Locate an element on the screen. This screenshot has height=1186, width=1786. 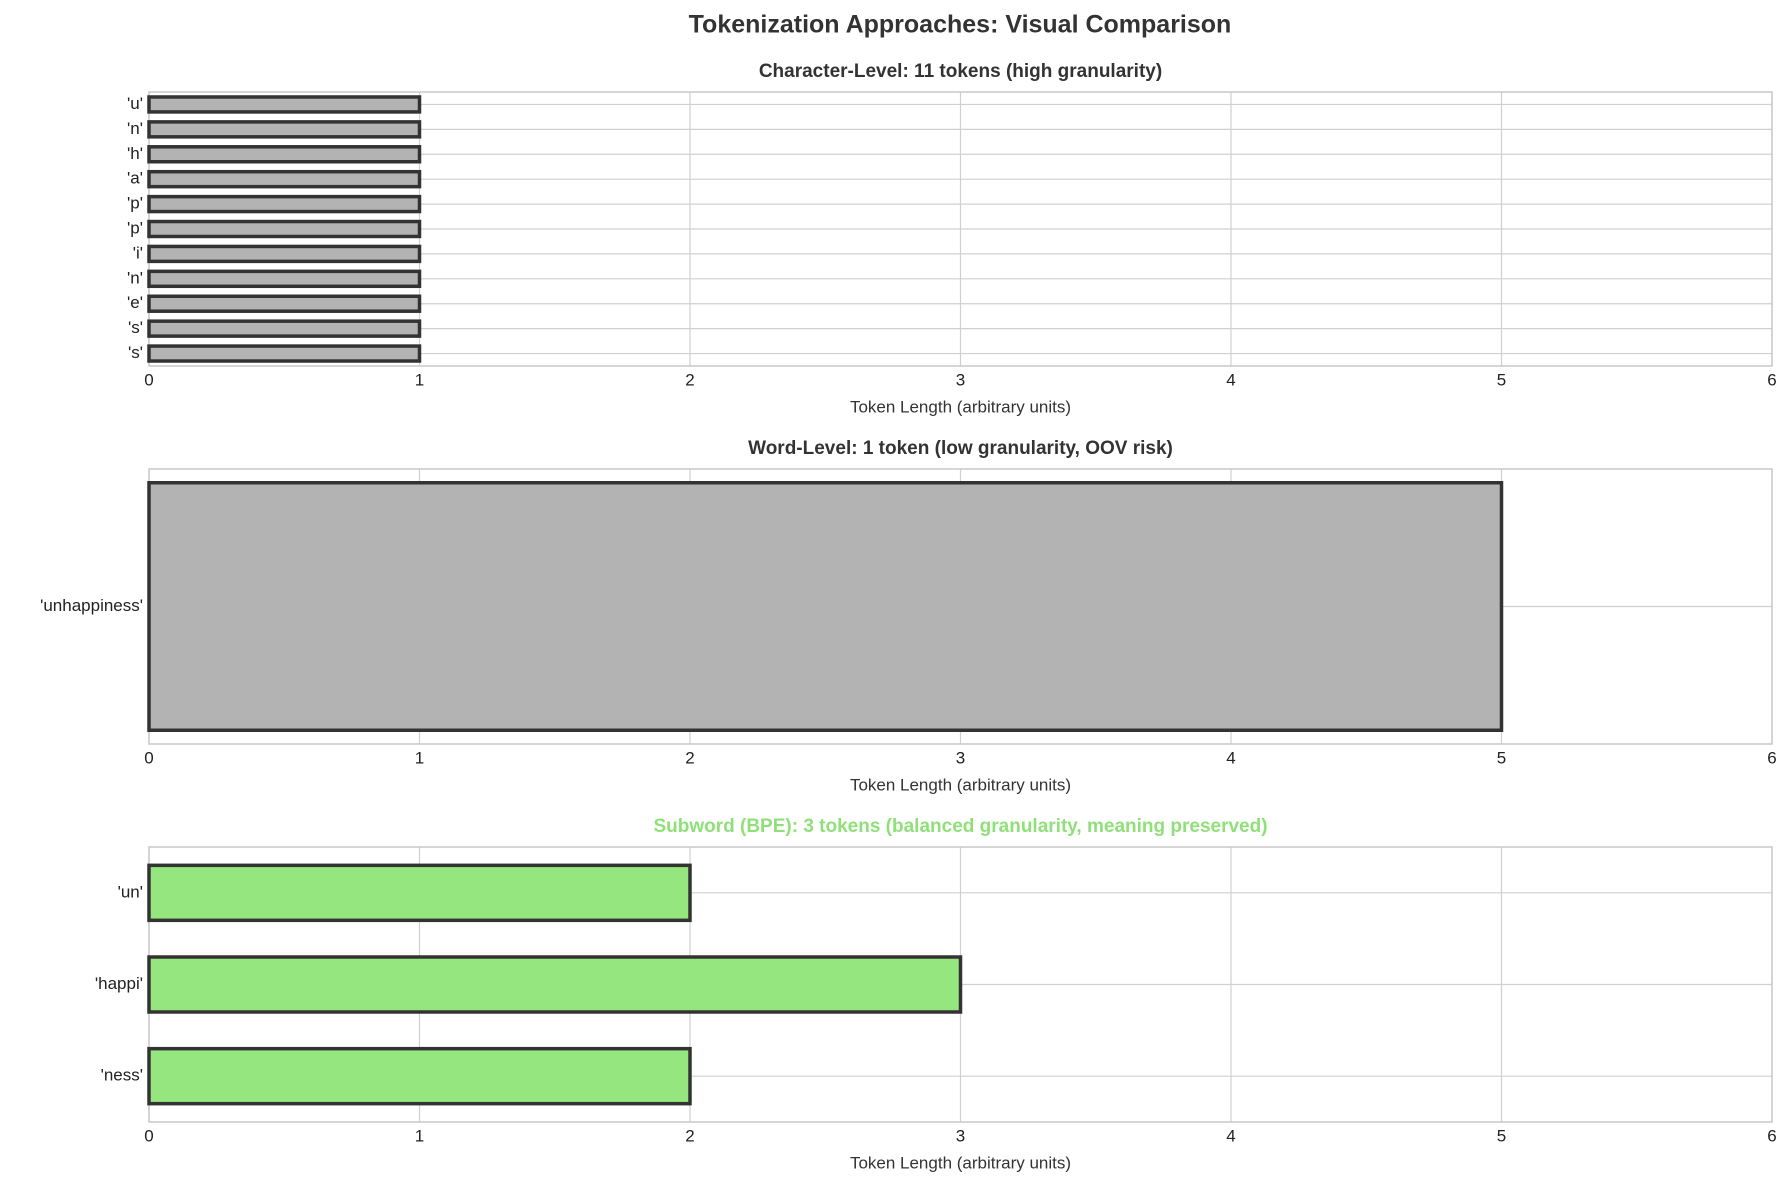
y-tick-label: 'un' is located at coordinates (130, 891).